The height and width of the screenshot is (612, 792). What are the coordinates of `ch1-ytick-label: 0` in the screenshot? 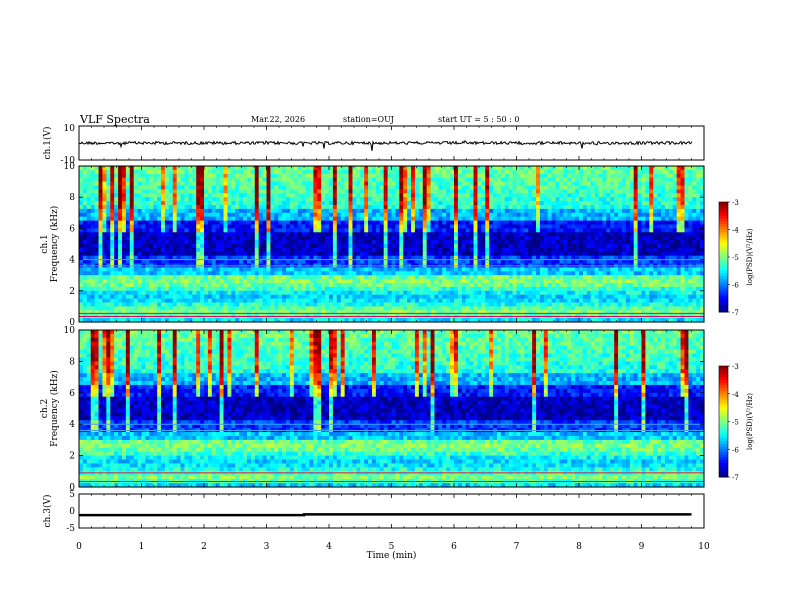 It's located at (72, 323).